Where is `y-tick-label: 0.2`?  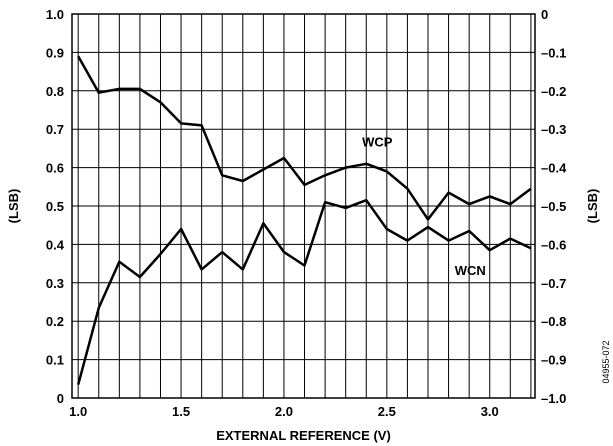 y-tick-label: 0.2 is located at coordinates (55, 321).